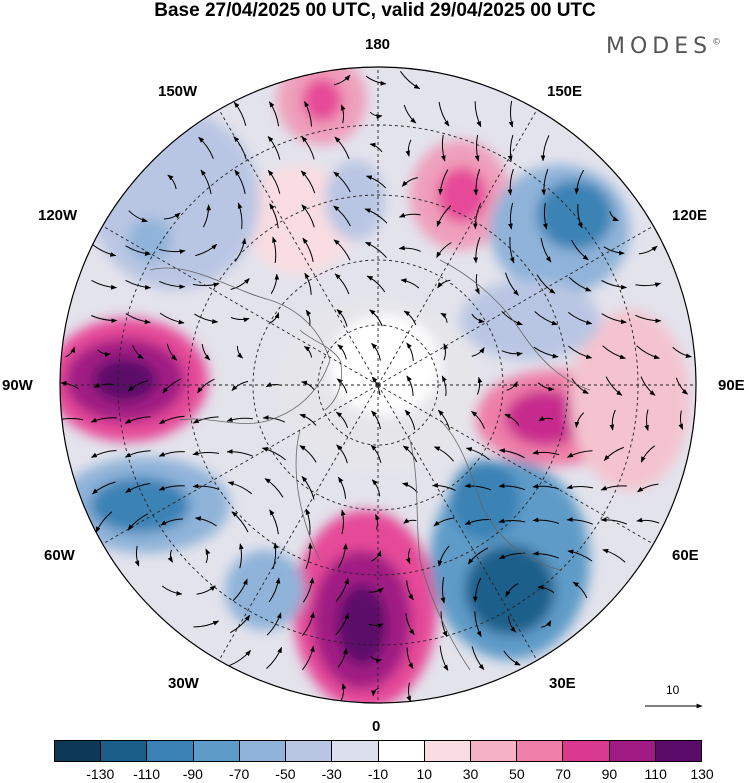 The width and height of the screenshot is (750, 783). Describe the element at coordinates (470, 774) in the screenshot. I see `colorbar-tick-label: 30` at that location.